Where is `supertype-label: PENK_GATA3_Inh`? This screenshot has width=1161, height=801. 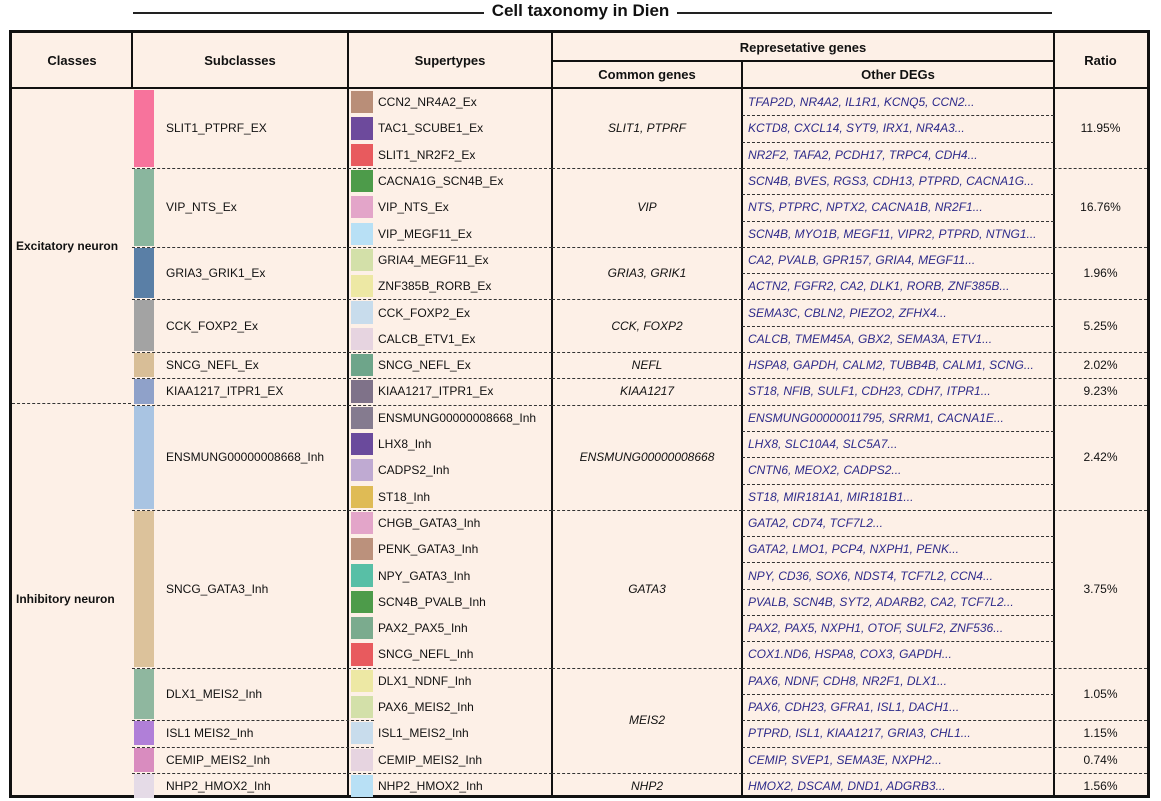
supertype-label: PENK_GATA3_Inh is located at coordinates (428, 549).